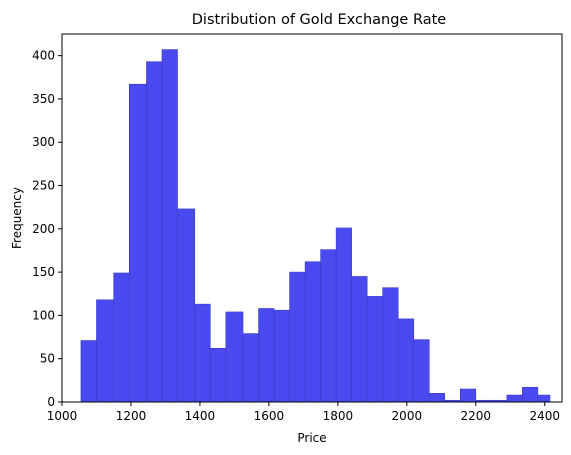 This screenshot has width=571, height=455. I want to click on y-tick-label: 100, so click(43, 315).